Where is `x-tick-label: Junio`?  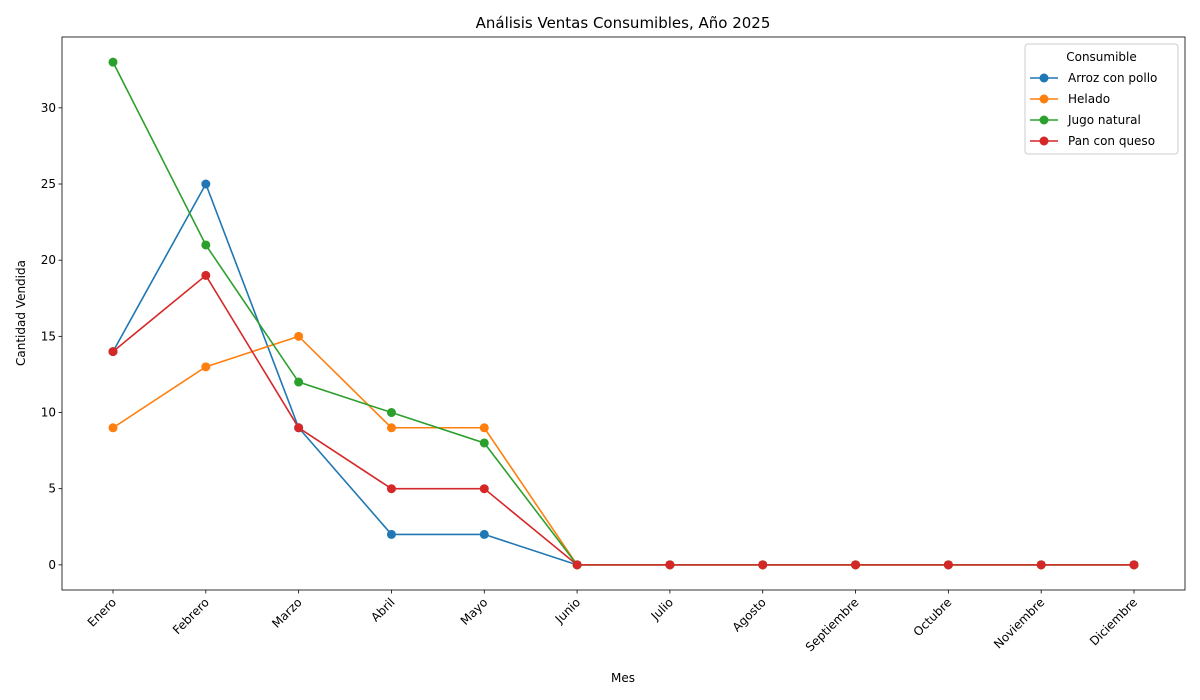 x-tick-label: Junio is located at coordinates (567, 610).